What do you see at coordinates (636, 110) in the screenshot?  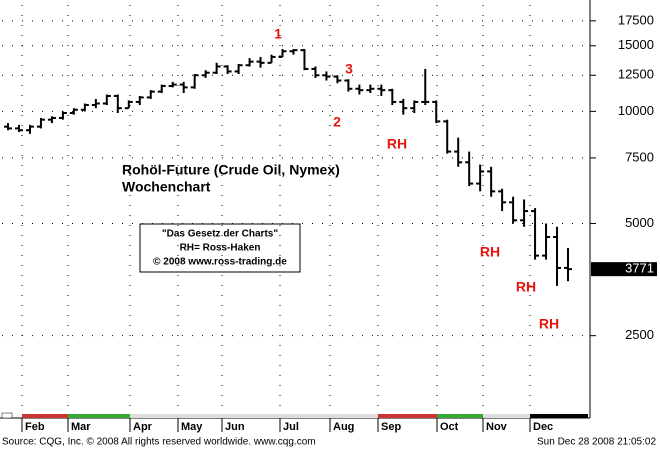 I see `y-tick-label: 10000` at bounding box center [636, 110].